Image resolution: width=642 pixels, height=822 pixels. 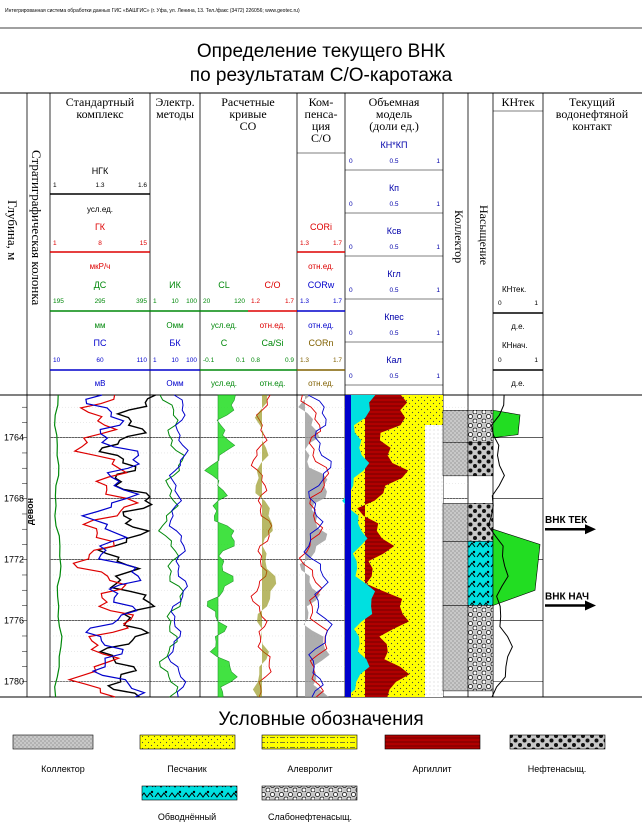 What do you see at coordinates (321, 285) in the screenshot?
I see `corw-name: CORw` at bounding box center [321, 285].